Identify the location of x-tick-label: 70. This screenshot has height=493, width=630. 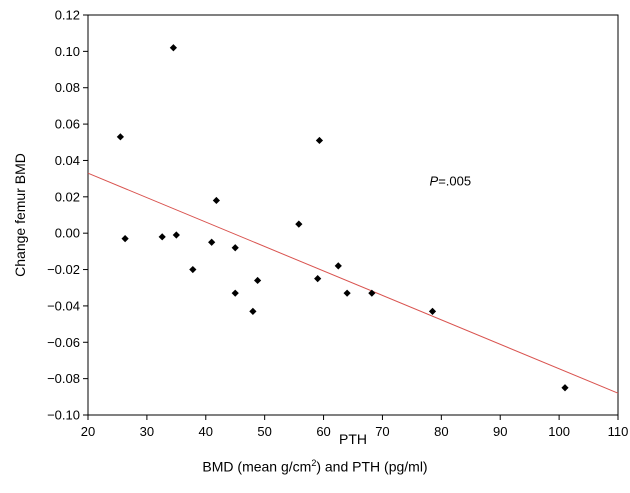
(382, 431).